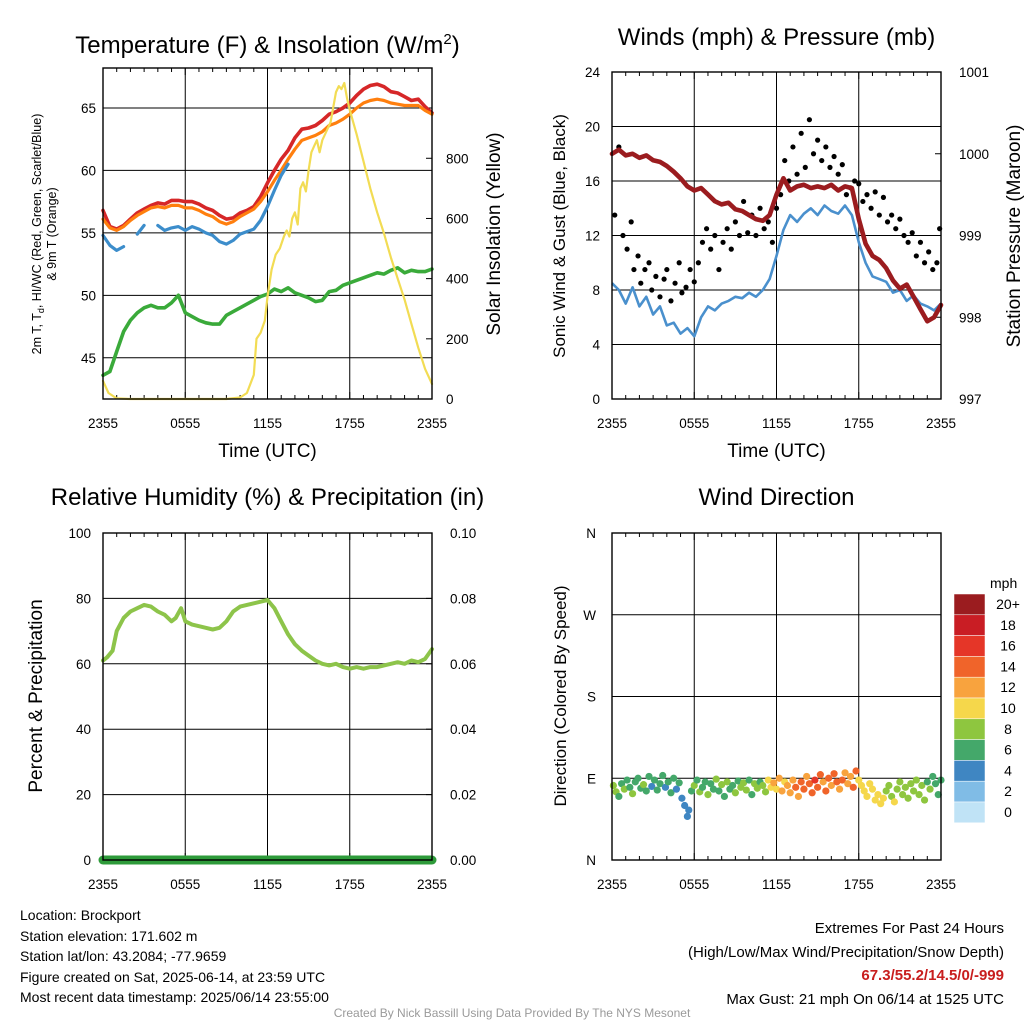 The height and width of the screenshot is (1024, 1024). I want to click on y-tick-label: 55, so click(88, 233).